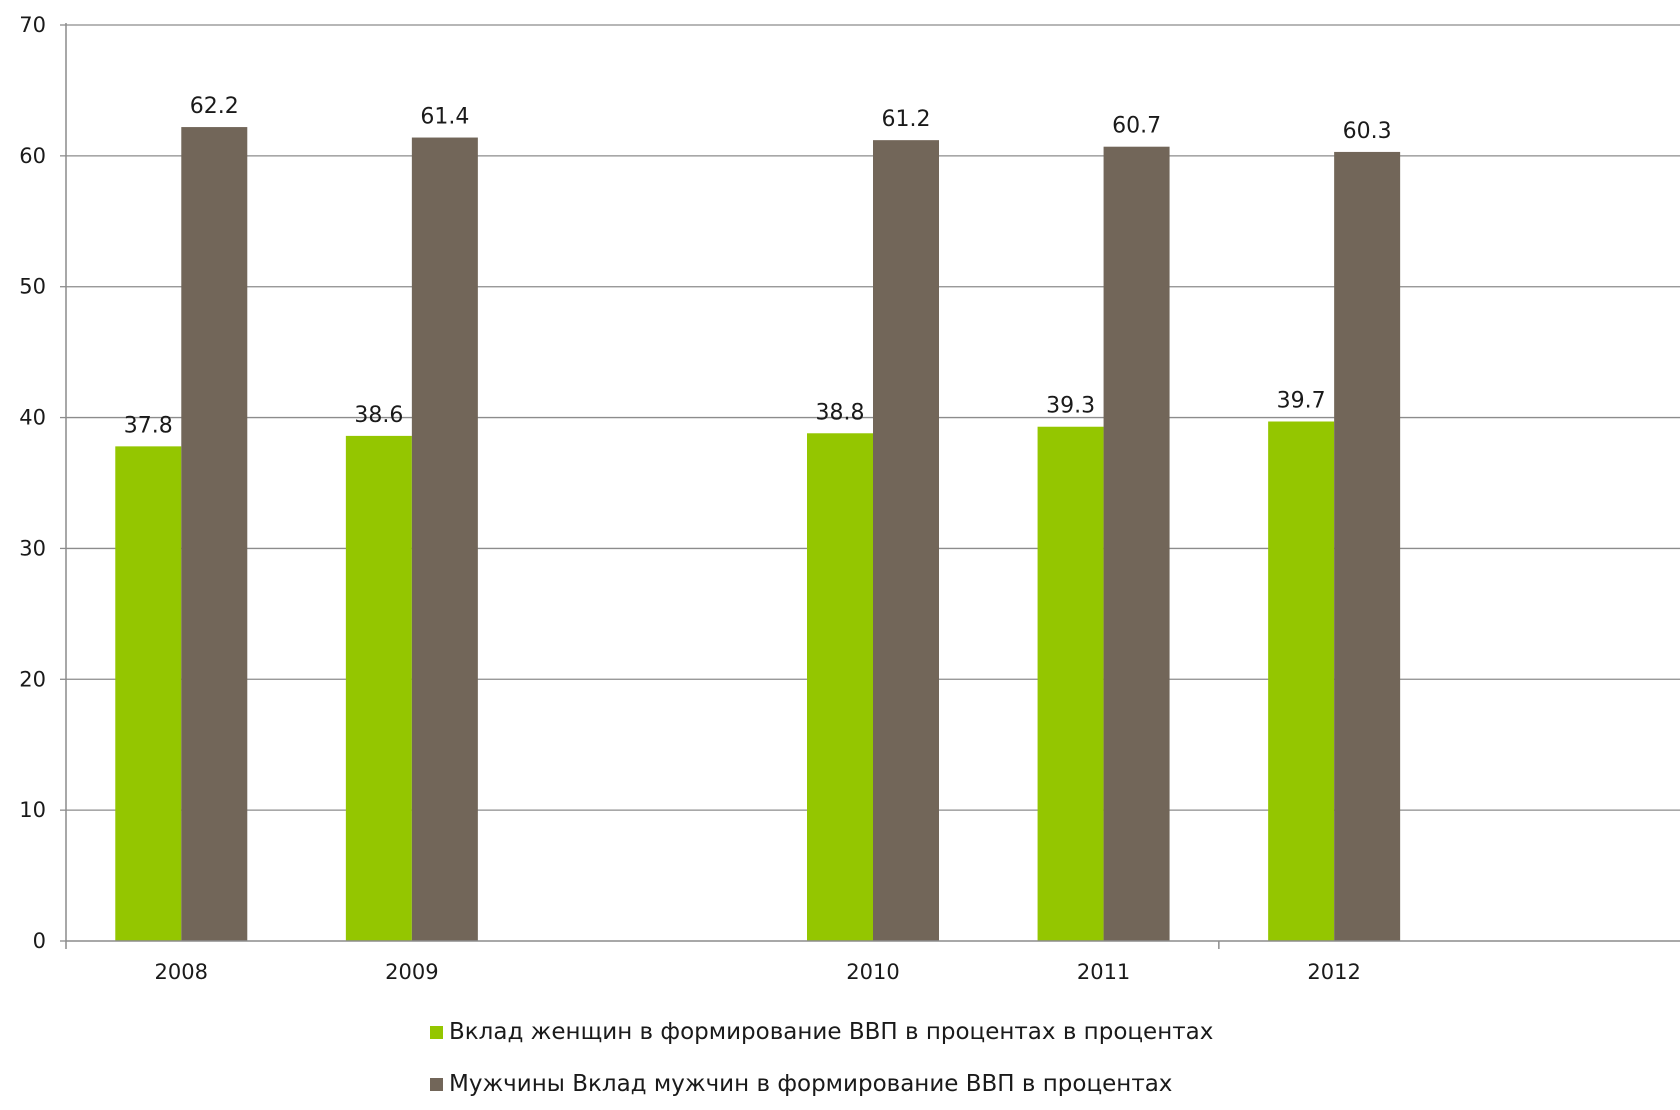 The width and height of the screenshot is (1680, 1110). What do you see at coordinates (872, 972) in the screenshot?
I see `x-tick-label: 2010` at bounding box center [872, 972].